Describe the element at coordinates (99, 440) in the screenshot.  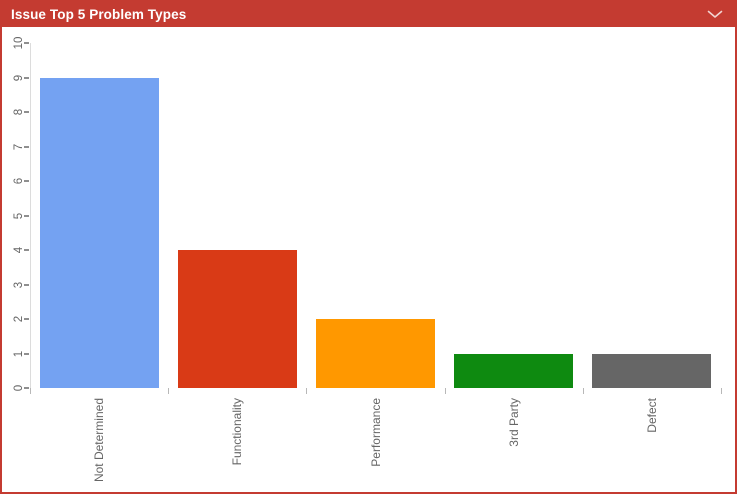
I see `x-axis-label: Not Determined` at that location.